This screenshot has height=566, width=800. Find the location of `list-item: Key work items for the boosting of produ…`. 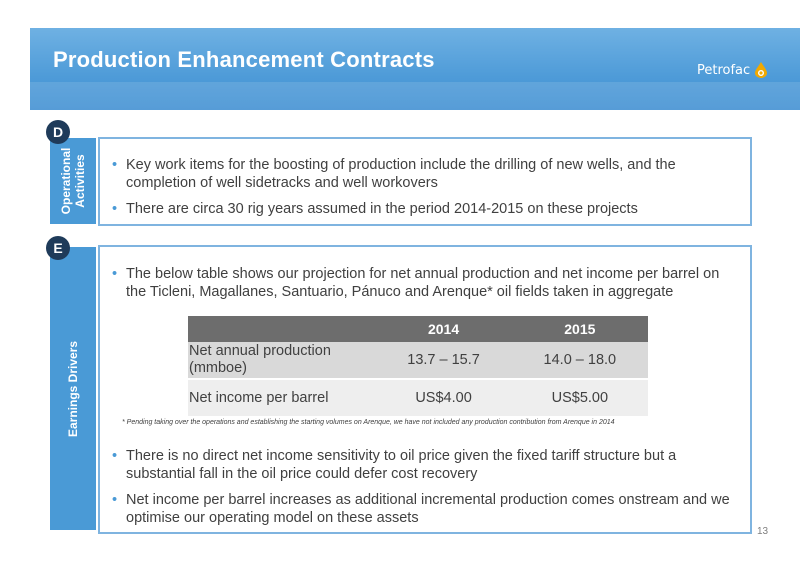

list-item: Key work items for the boosting of produ… is located at coordinates (424, 174).